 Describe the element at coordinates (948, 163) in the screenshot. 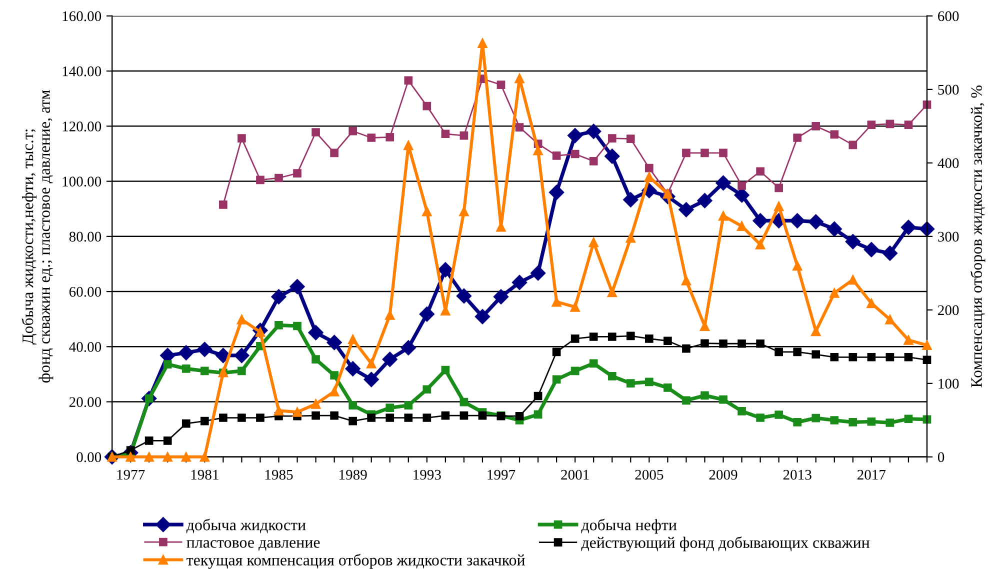

I see `y2-tick-label: 400` at that location.